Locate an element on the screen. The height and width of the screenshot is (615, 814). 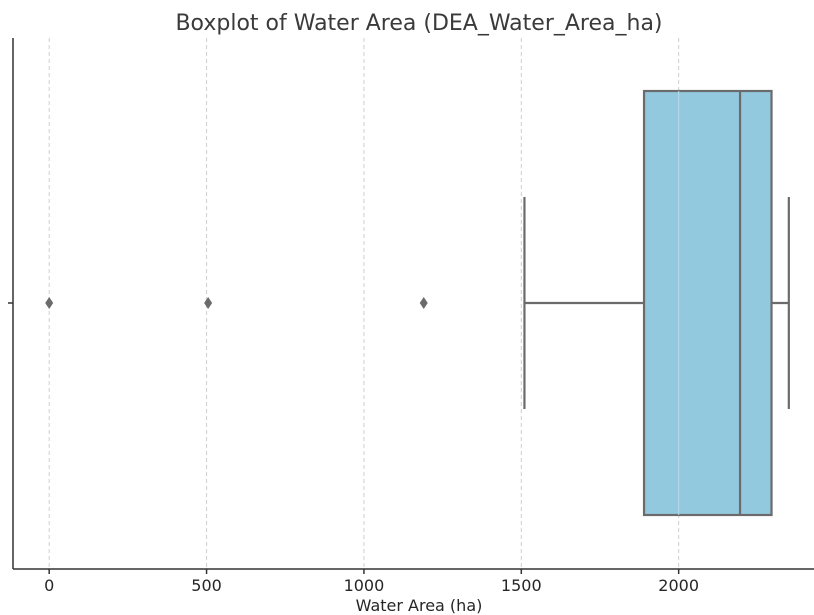
outliers is located at coordinates (236, 303).